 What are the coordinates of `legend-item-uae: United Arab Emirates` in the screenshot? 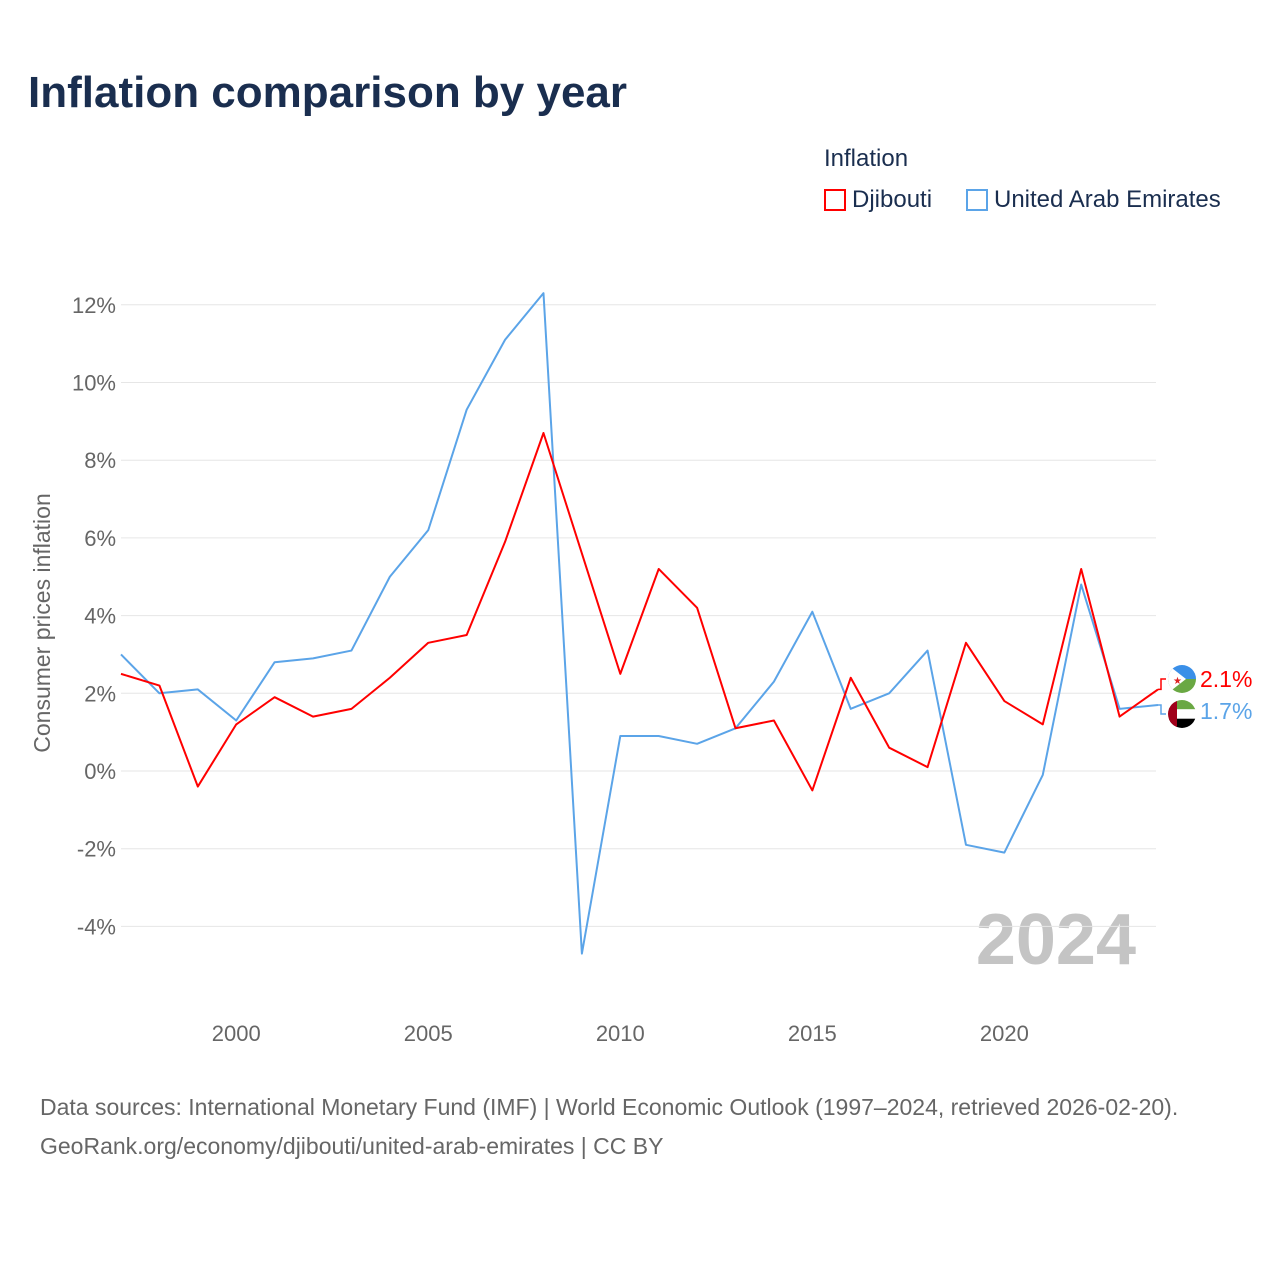 It's located at (1093, 200).